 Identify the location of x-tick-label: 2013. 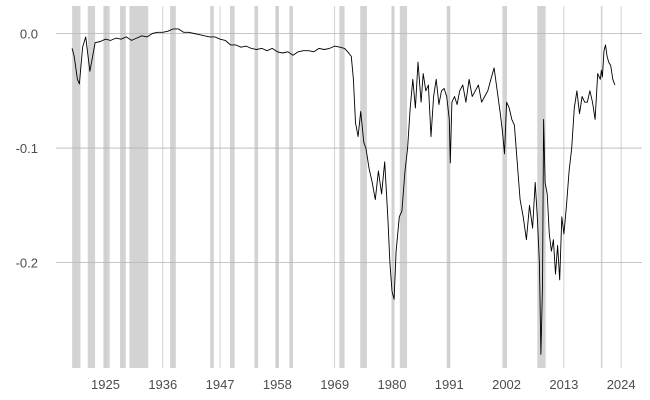
(563, 384).